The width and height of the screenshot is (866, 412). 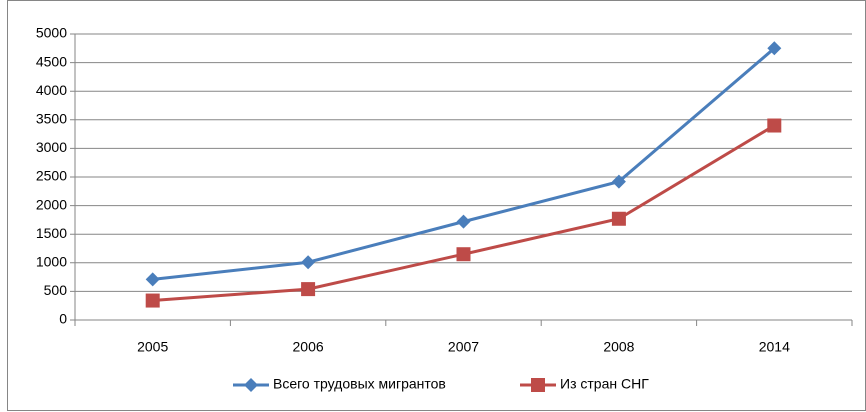 What do you see at coordinates (618, 347) in the screenshot?
I see `x-tick-label: 2008` at bounding box center [618, 347].